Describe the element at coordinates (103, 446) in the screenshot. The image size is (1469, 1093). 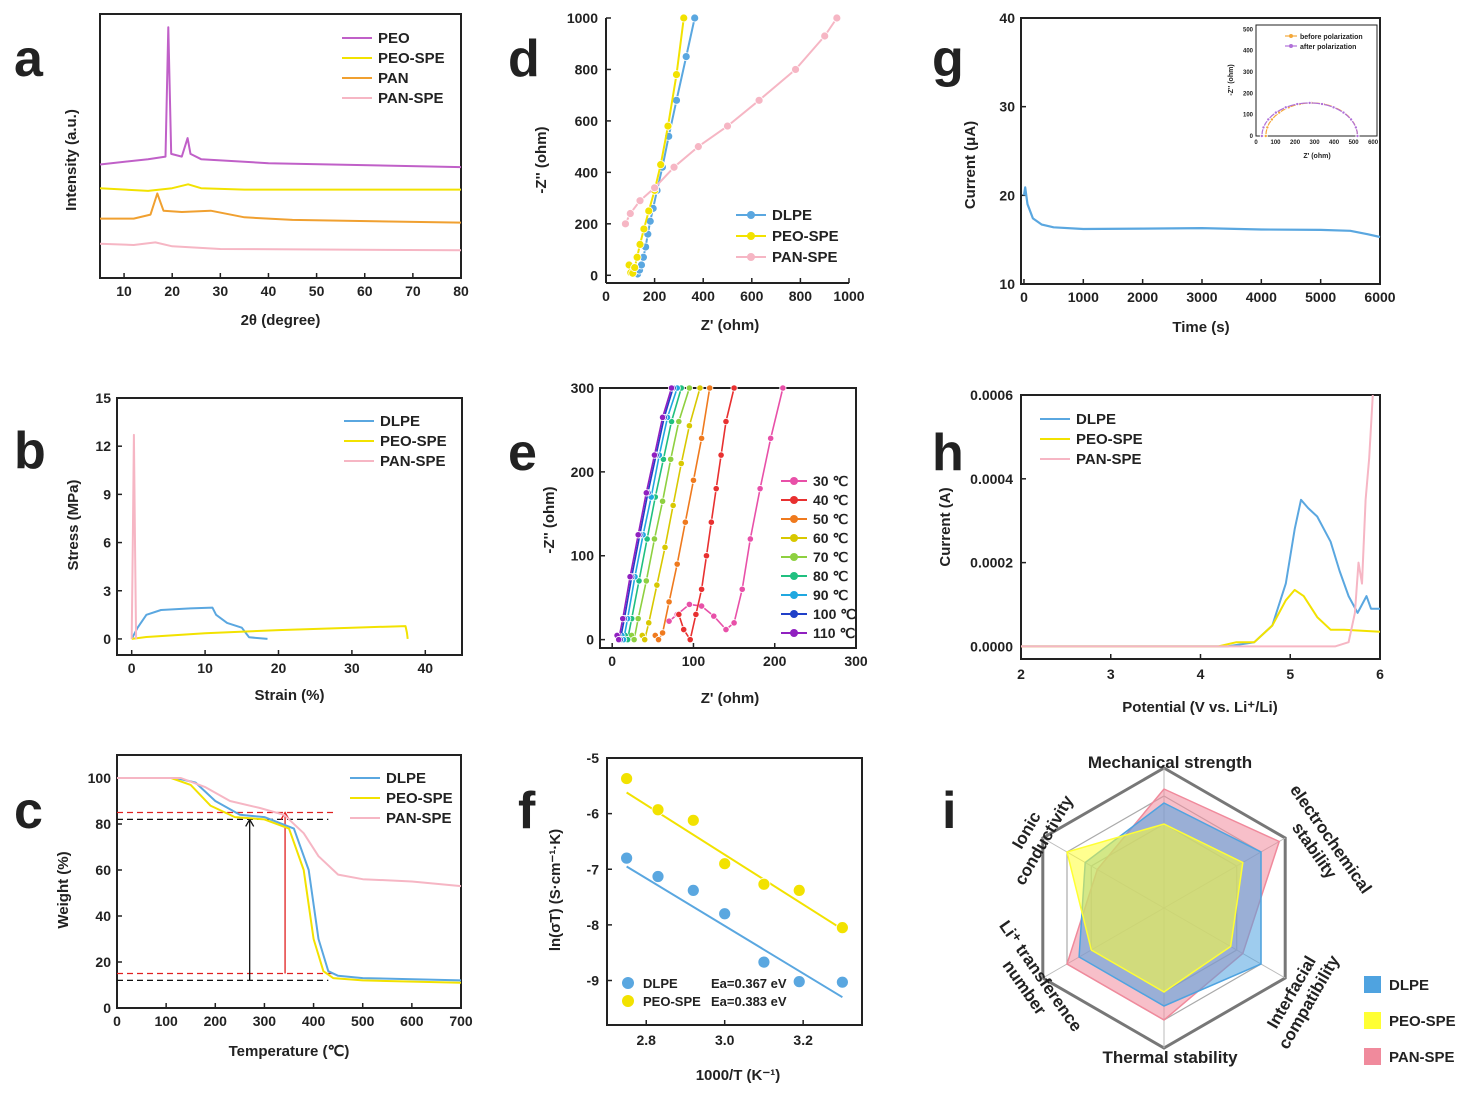
I see `panel-b-y-tick-label: 12` at that location.